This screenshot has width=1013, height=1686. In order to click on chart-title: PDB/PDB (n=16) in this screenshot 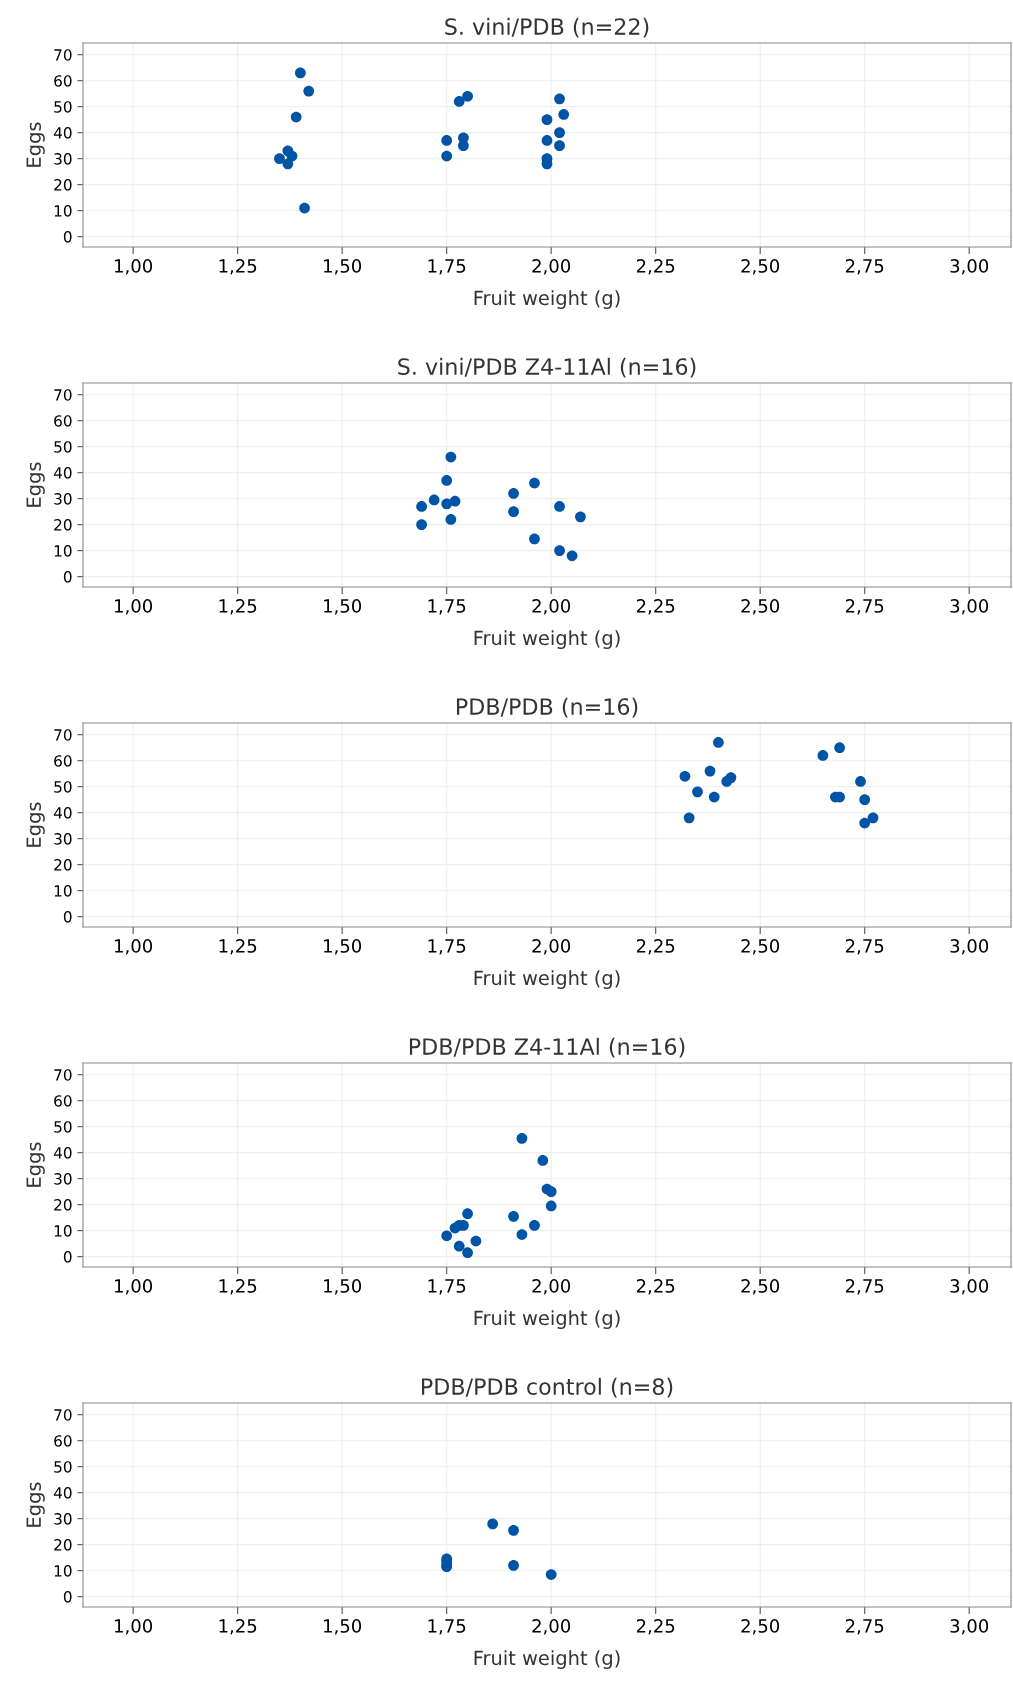, I will do `click(547, 707)`.